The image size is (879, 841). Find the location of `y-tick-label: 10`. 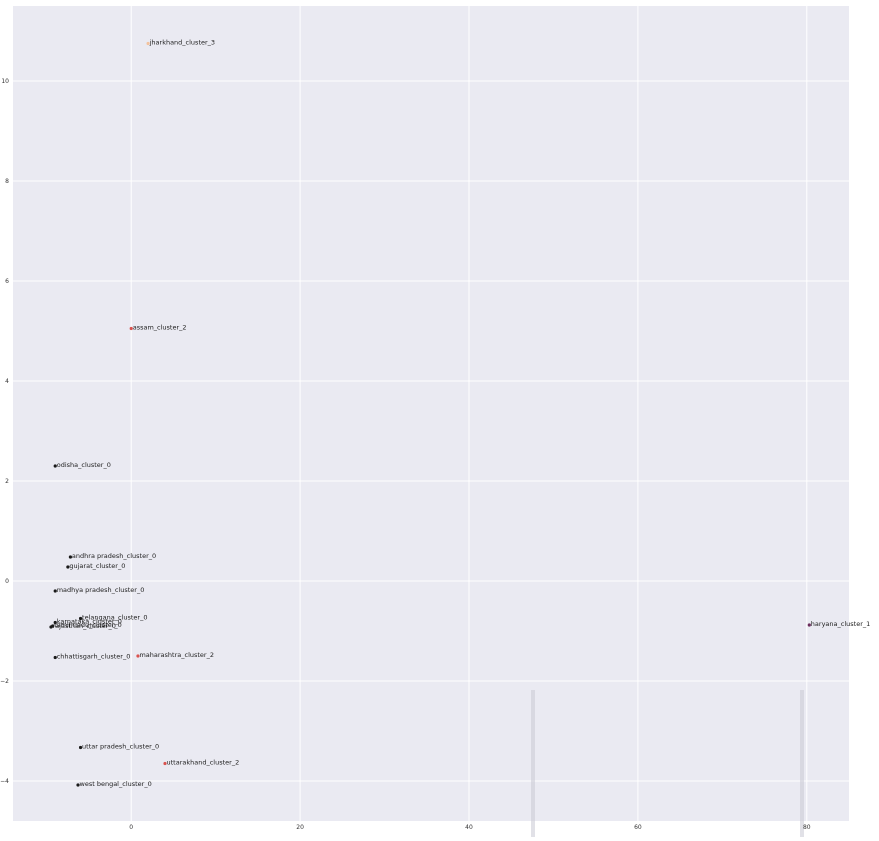

y-tick-label: 10 is located at coordinates (5, 81).